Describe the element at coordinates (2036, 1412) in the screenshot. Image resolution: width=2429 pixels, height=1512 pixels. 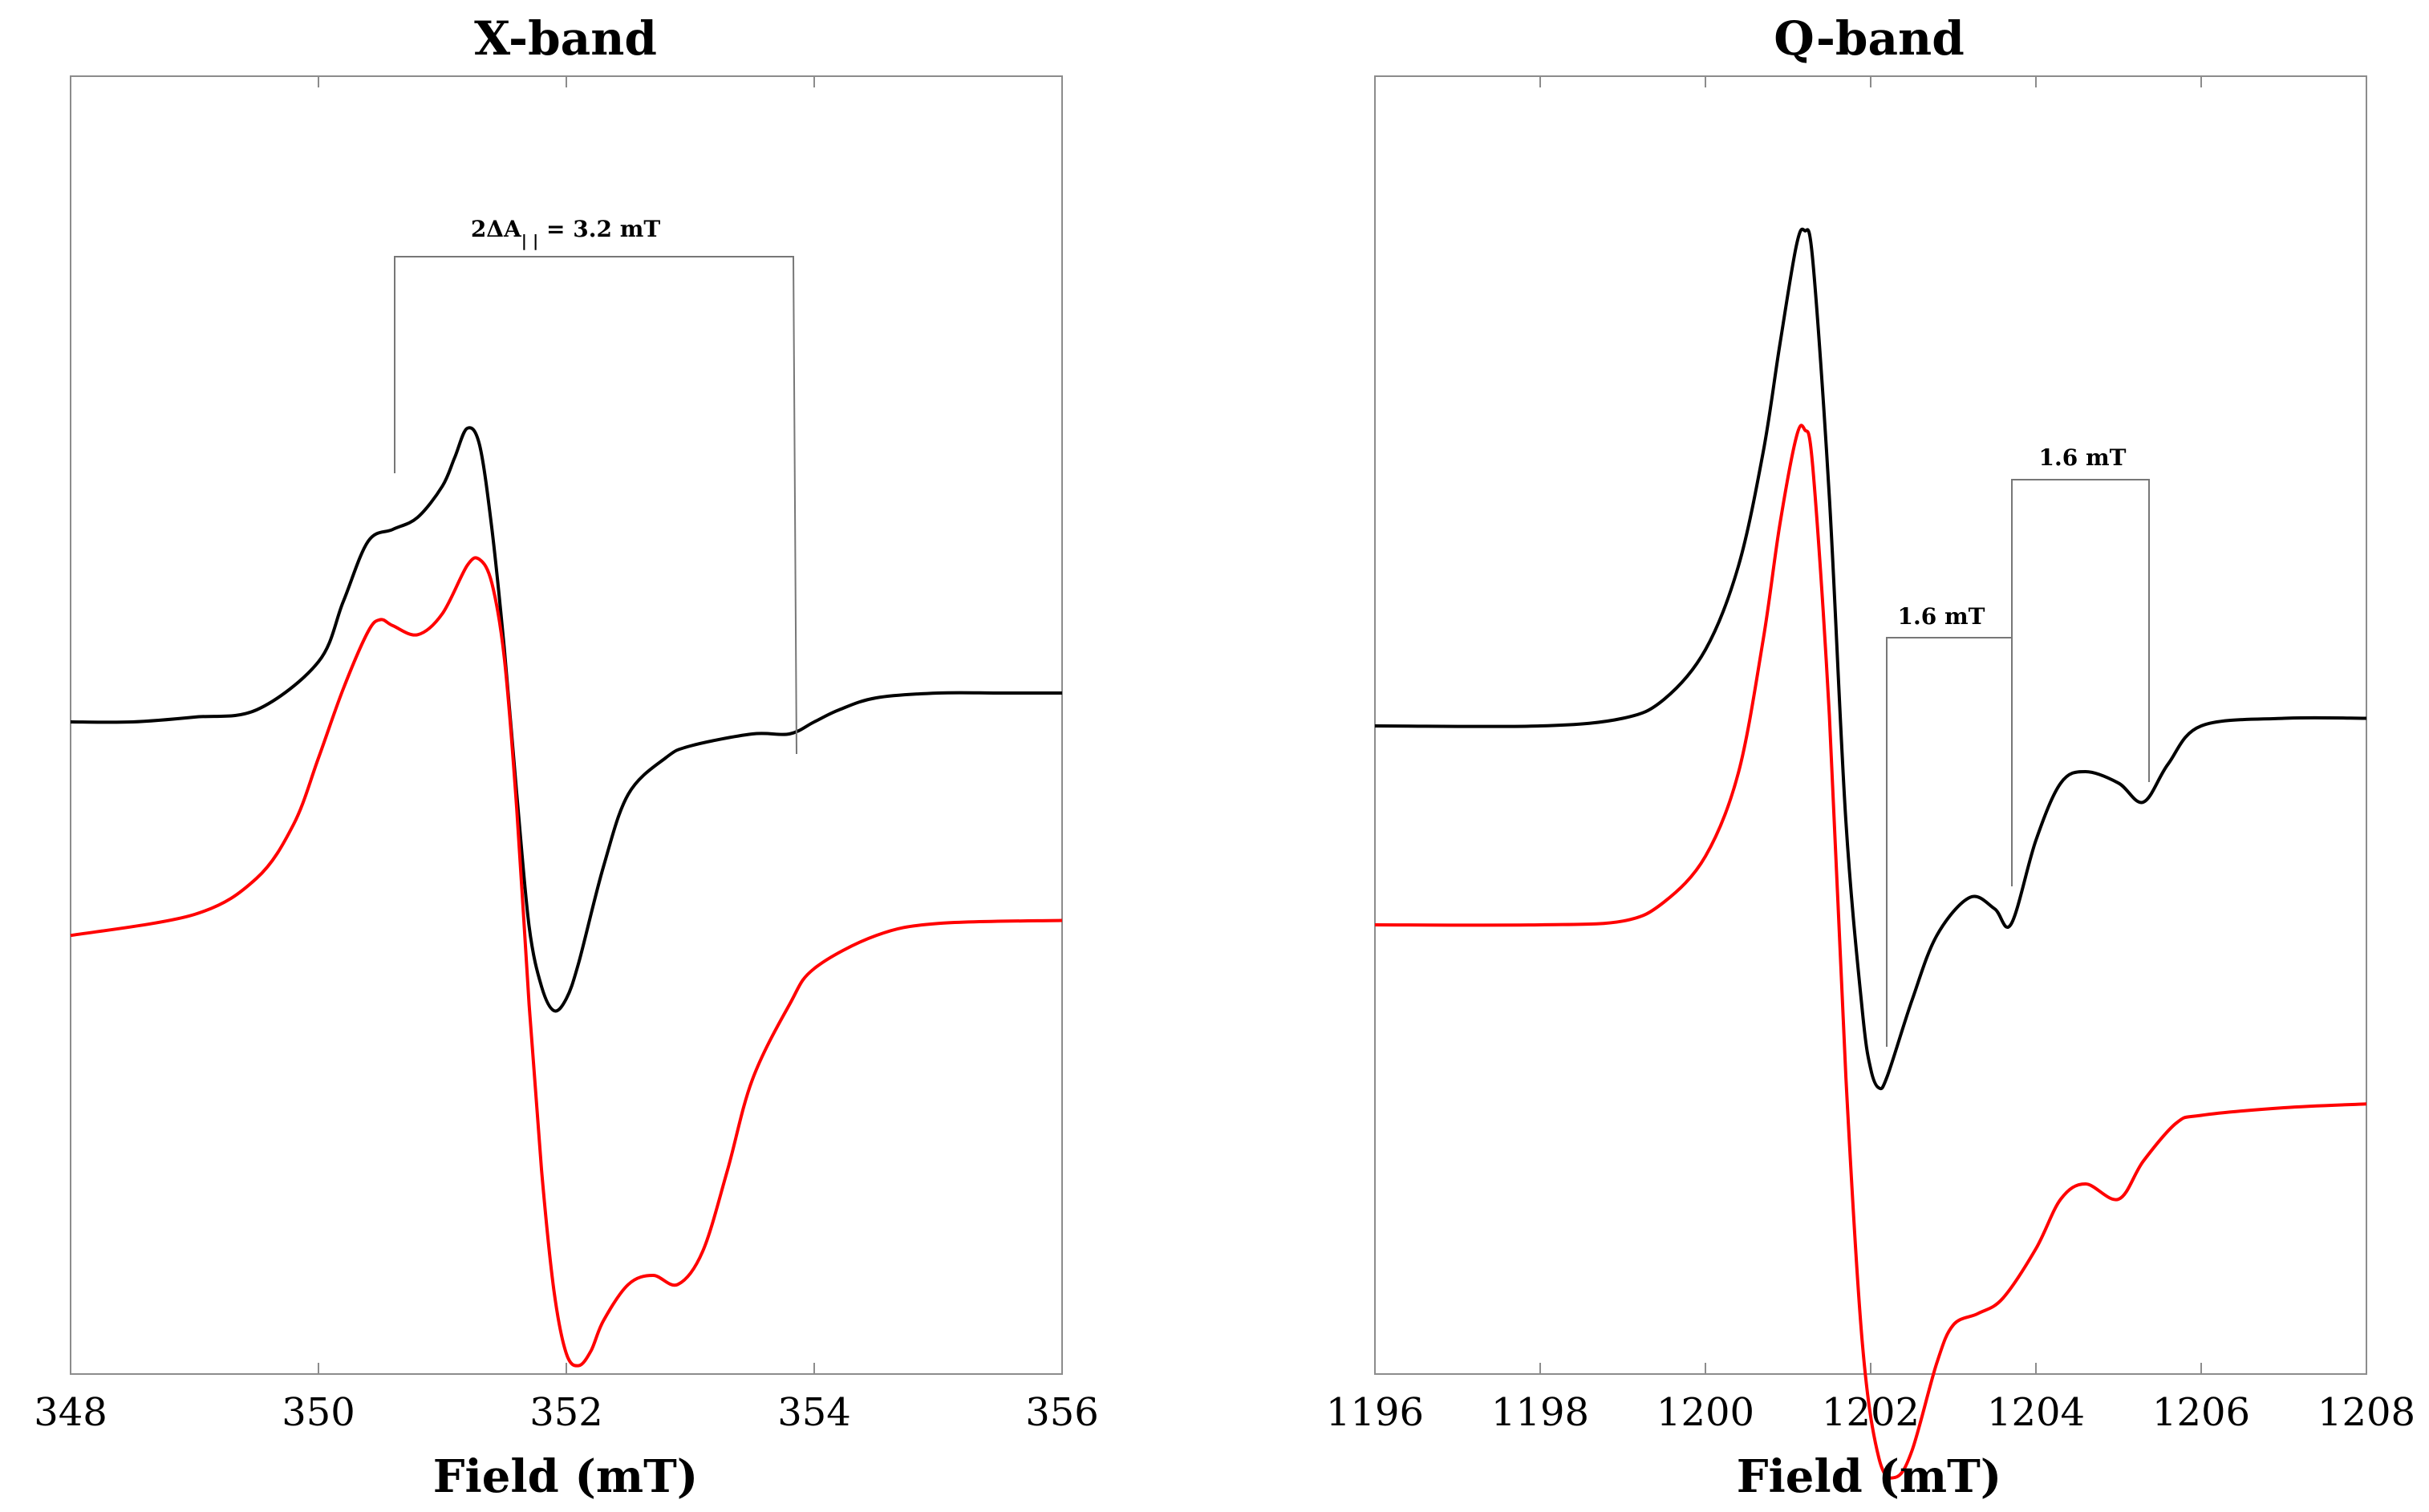
I see `q-band-x-tick-label: 1204` at that location.